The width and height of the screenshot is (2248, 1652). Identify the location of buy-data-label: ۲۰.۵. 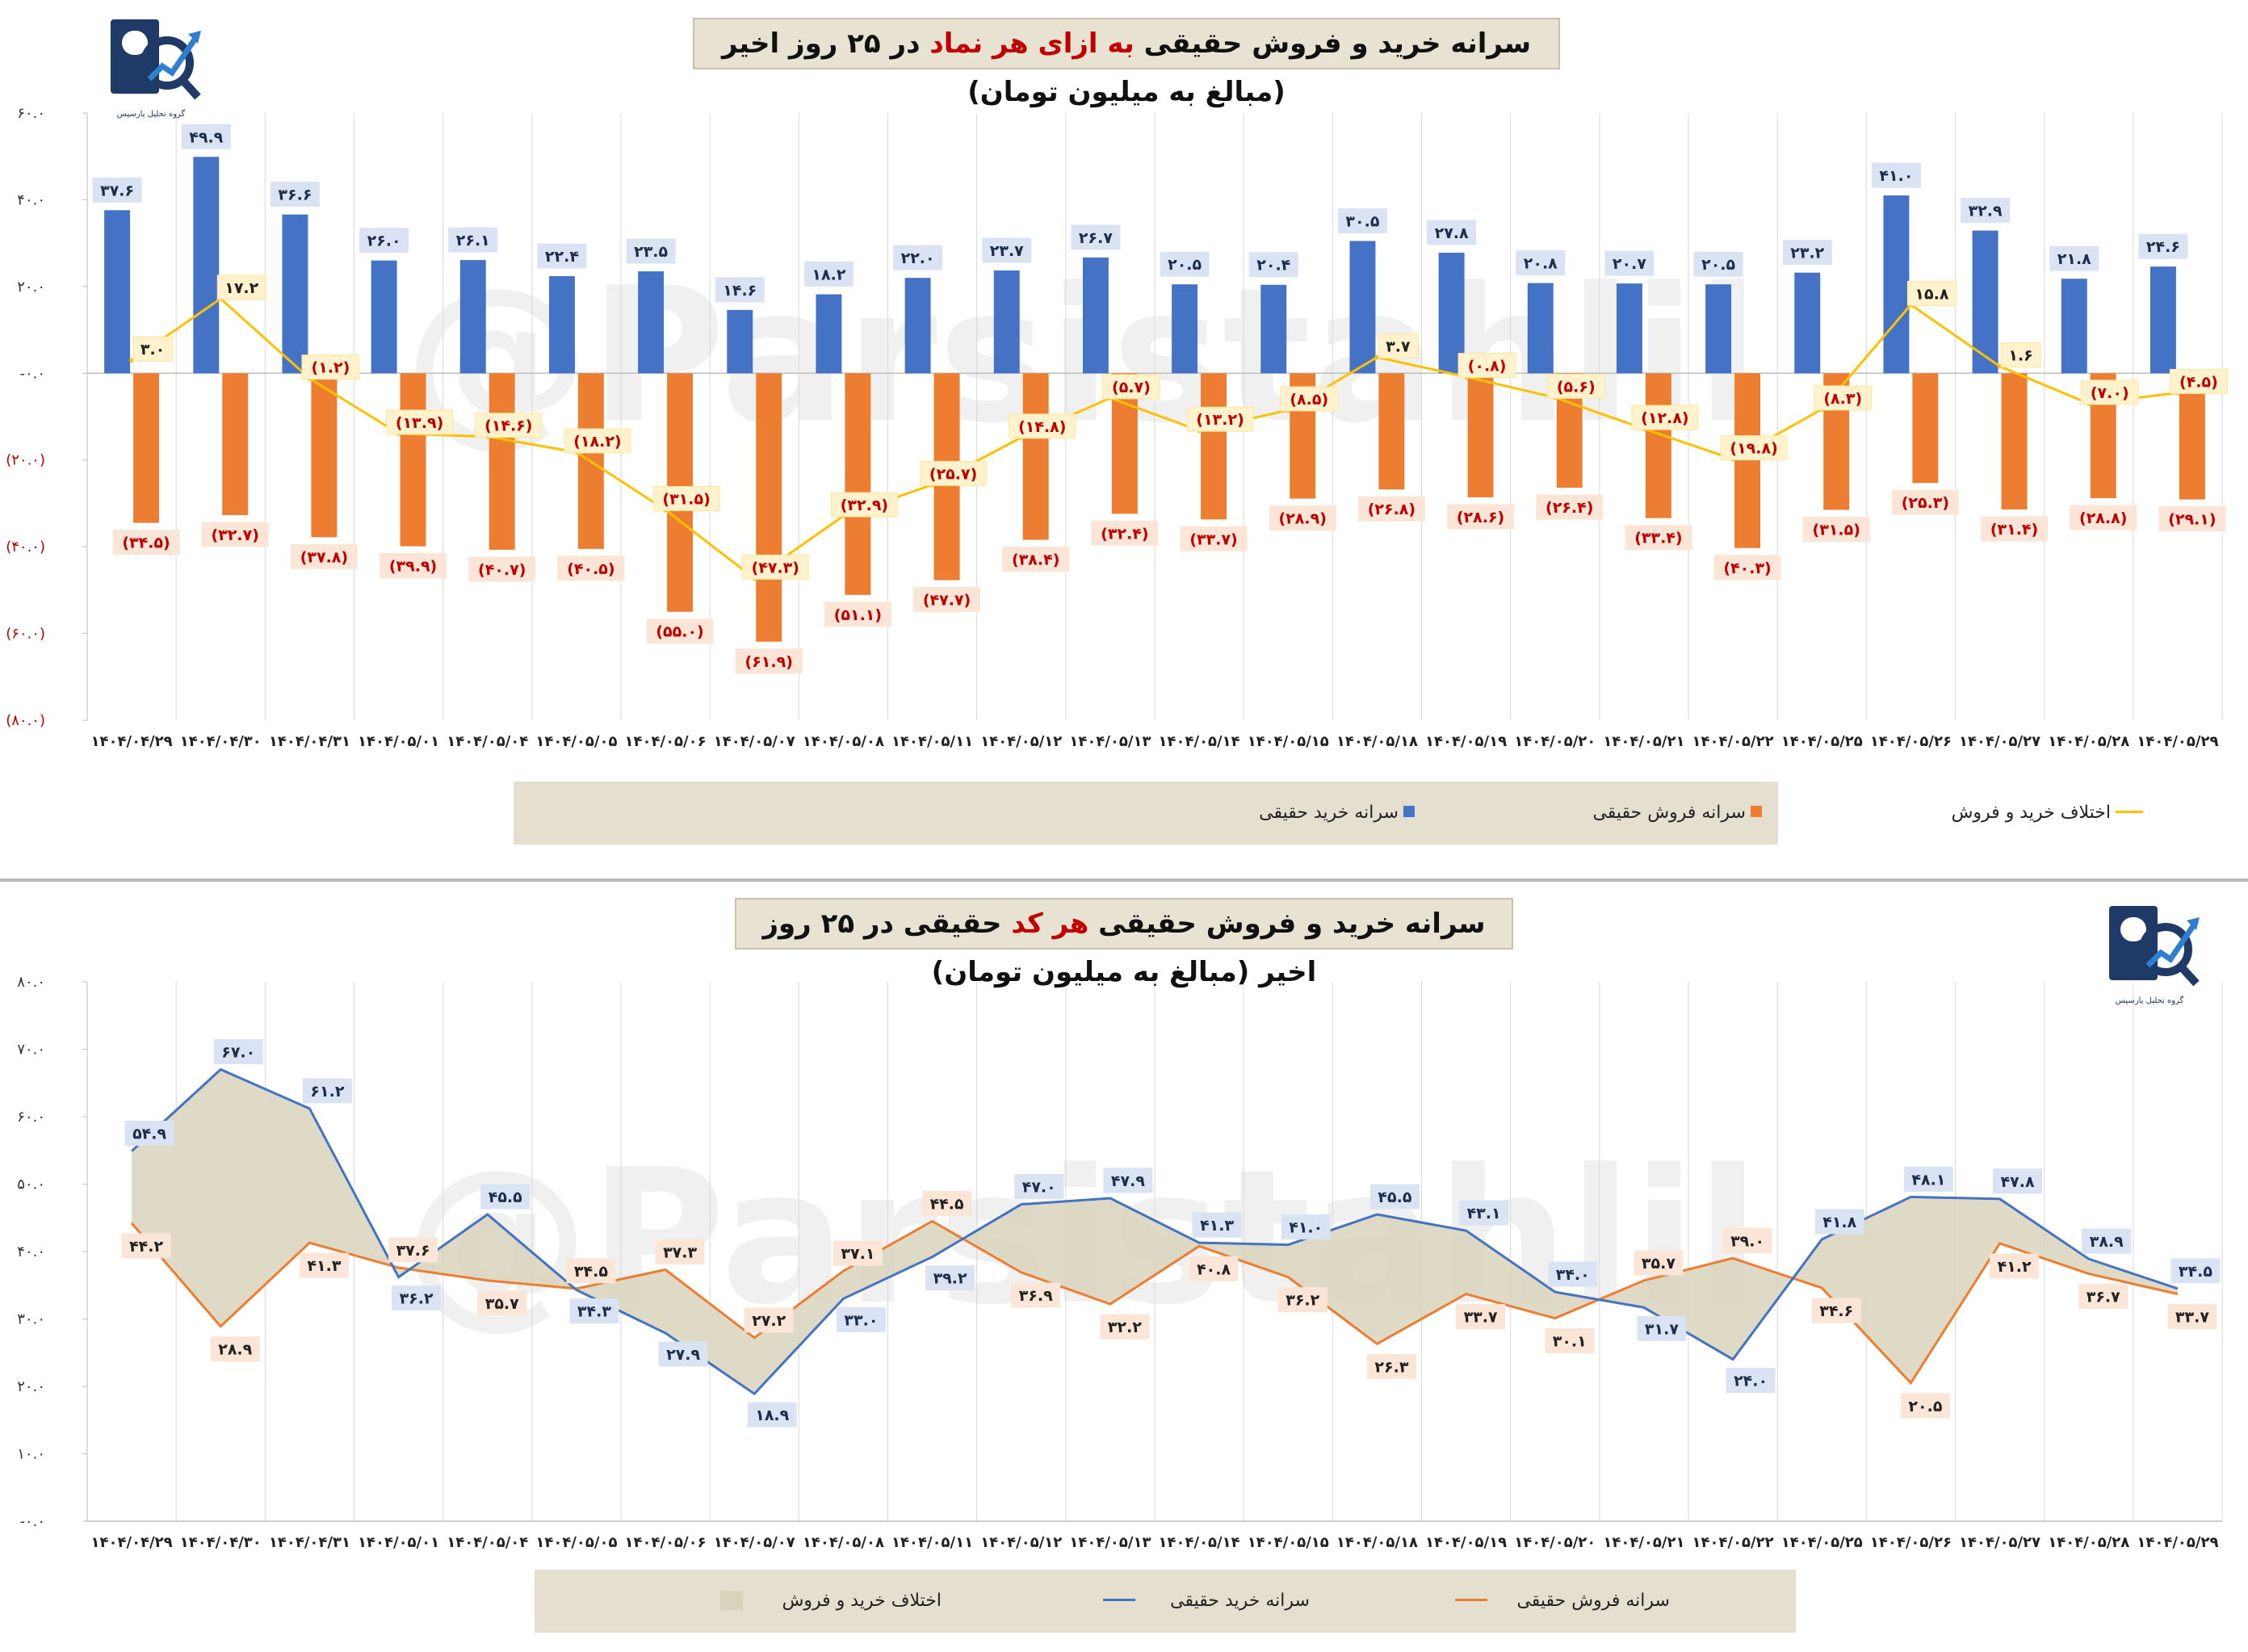
(1185, 265).